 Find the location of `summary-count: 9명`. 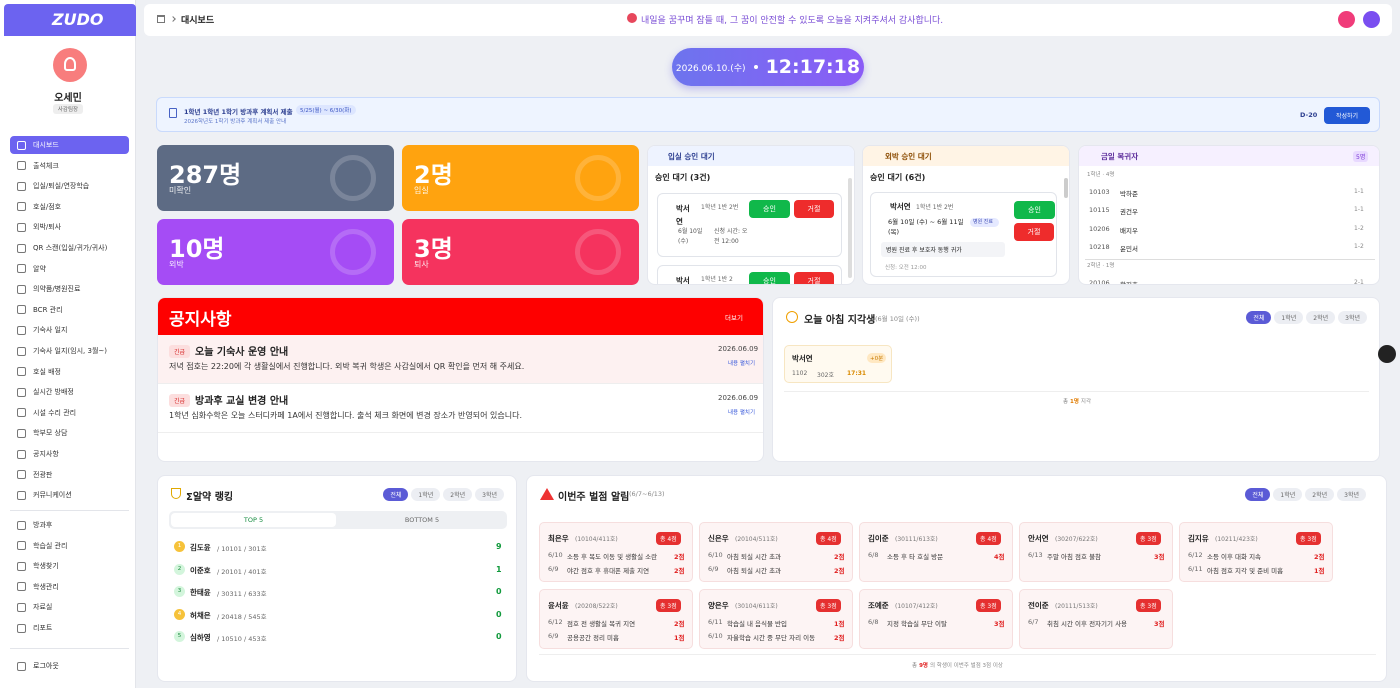

summary-count: 9명 is located at coordinates (923, 666).